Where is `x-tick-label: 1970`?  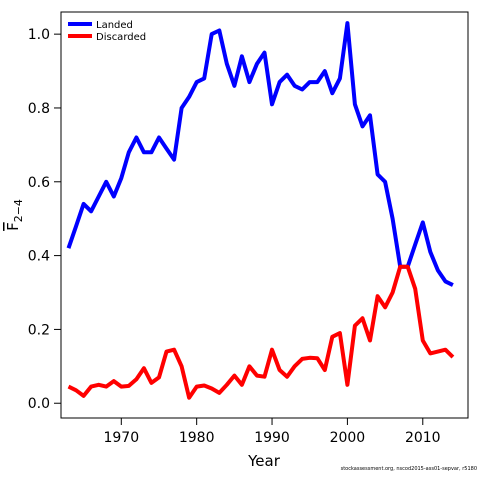
x-tick-label: 1970 is located at coordinates (121, 438).